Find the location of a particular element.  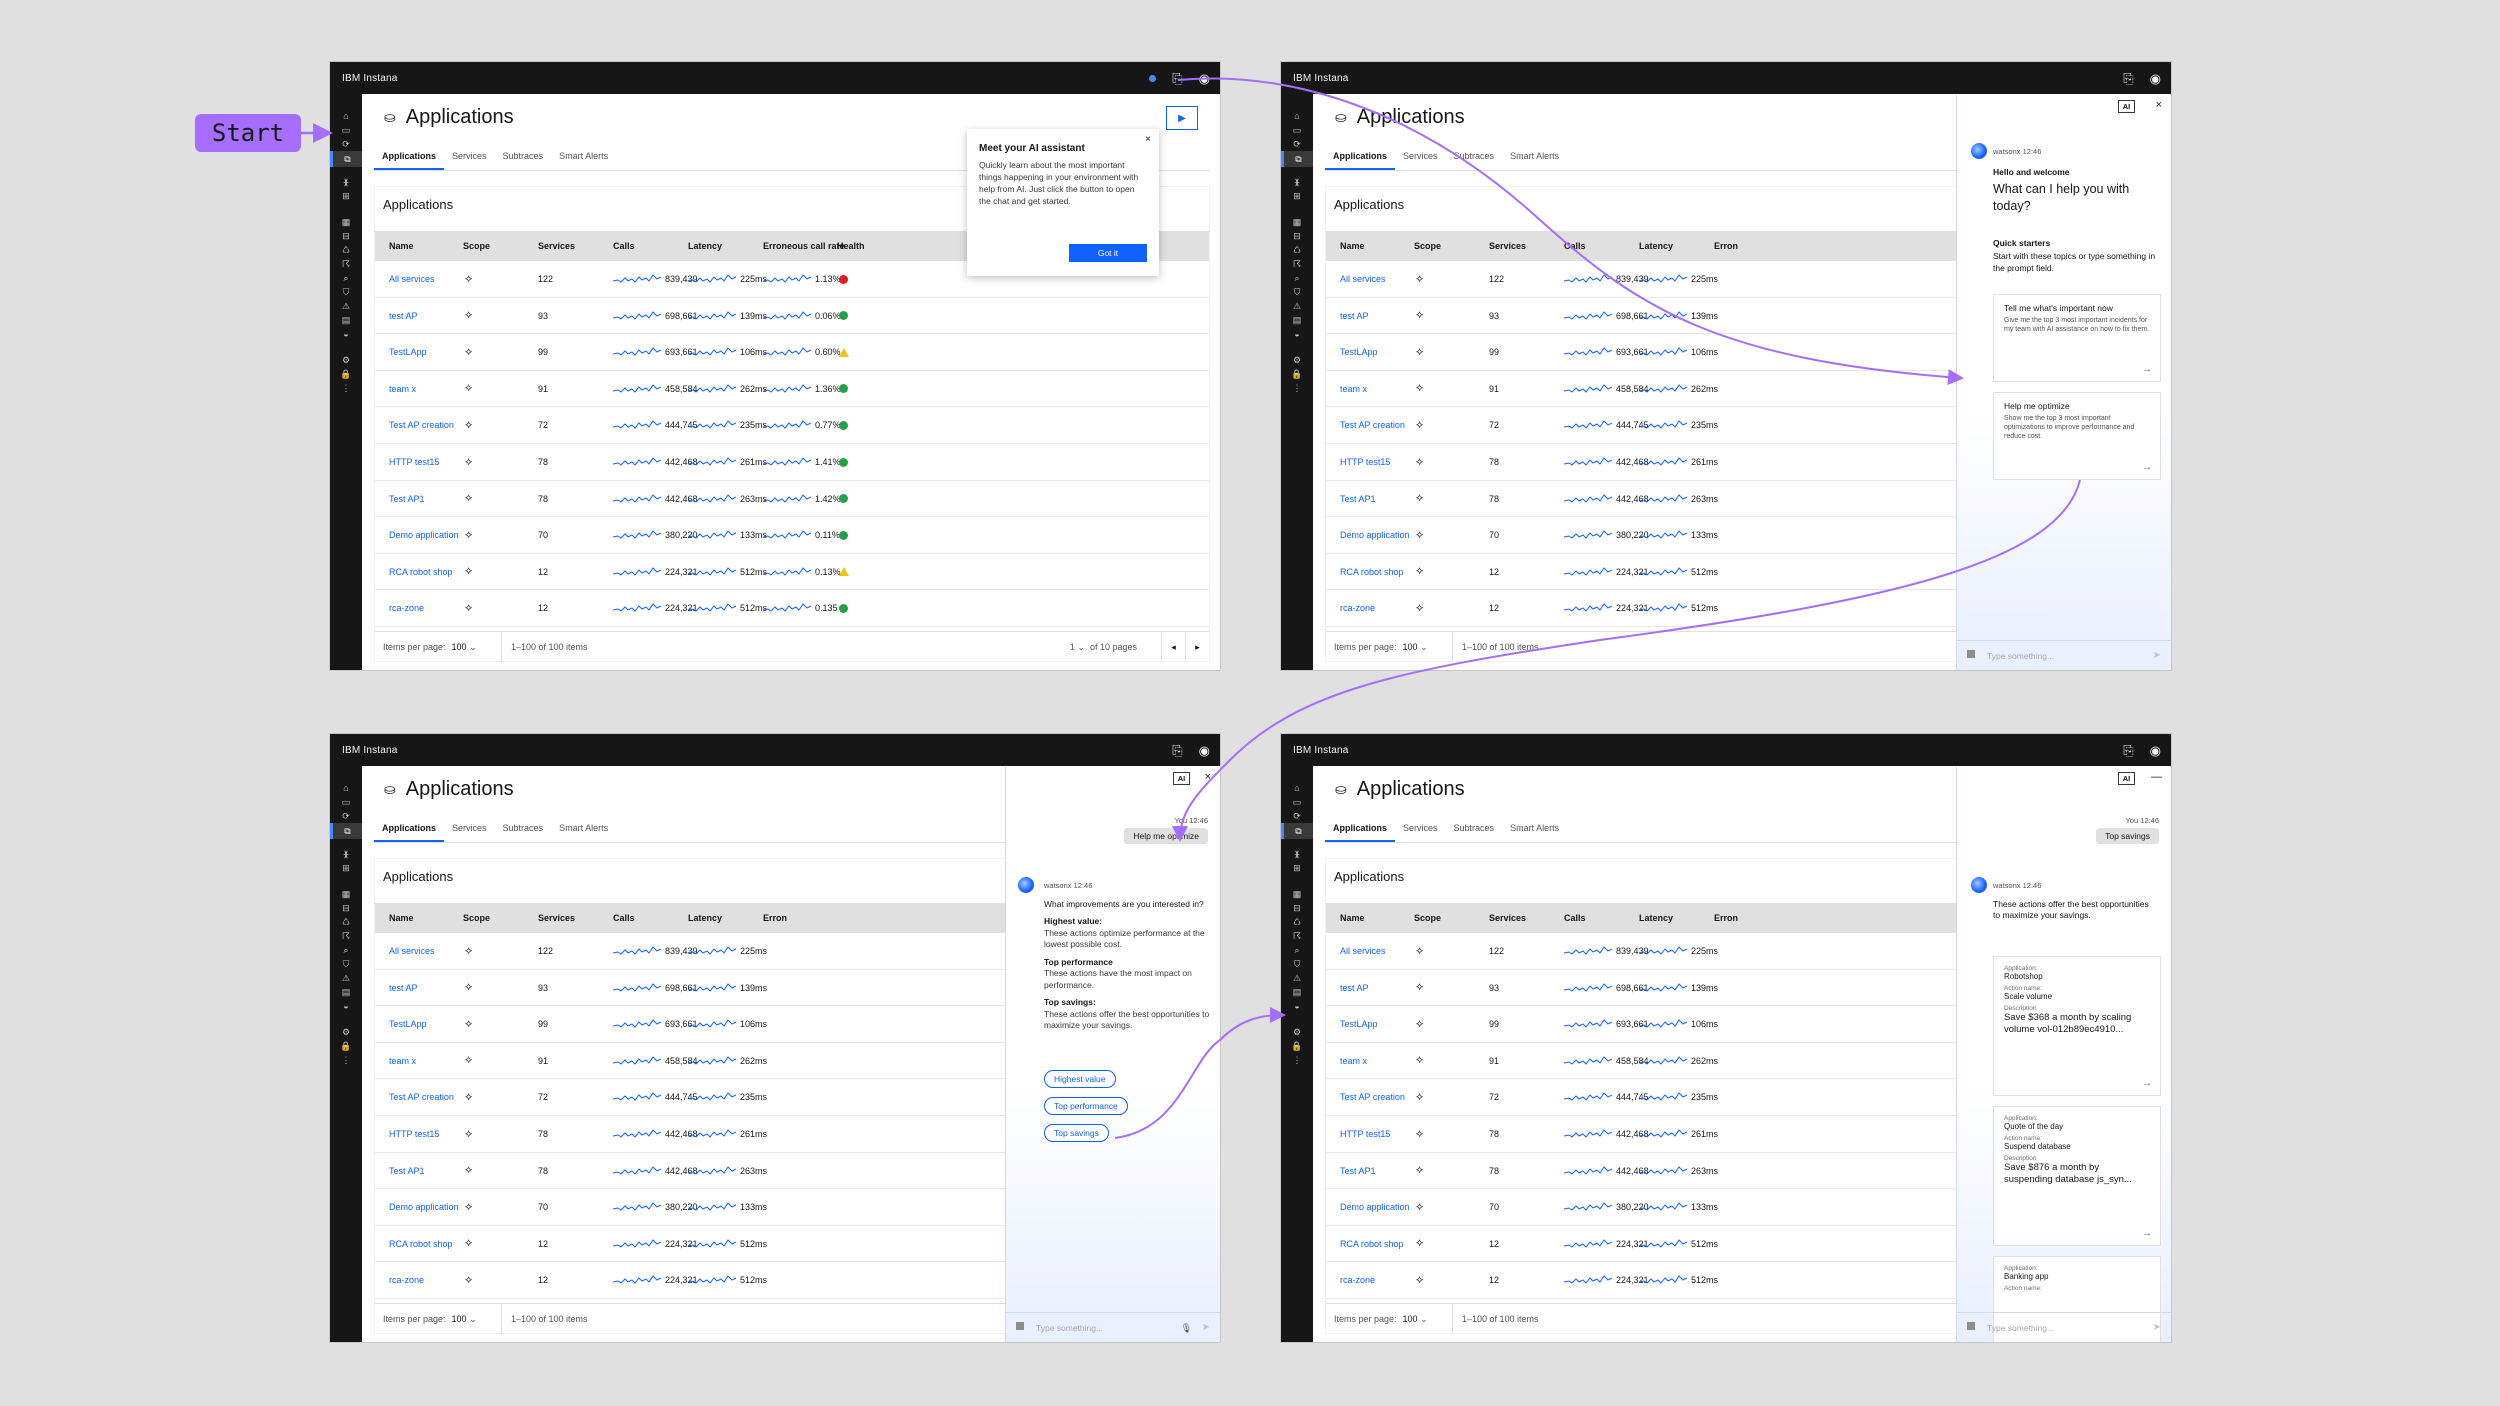

microphone-icon: 🎙 is located at coordinates (1186, 1328).